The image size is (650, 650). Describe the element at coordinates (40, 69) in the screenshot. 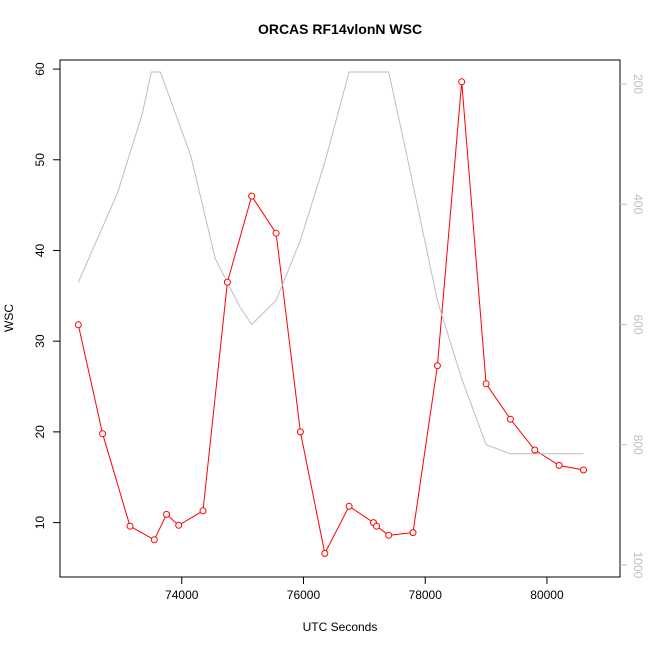

I see `y-tick-label: 60` at that location.